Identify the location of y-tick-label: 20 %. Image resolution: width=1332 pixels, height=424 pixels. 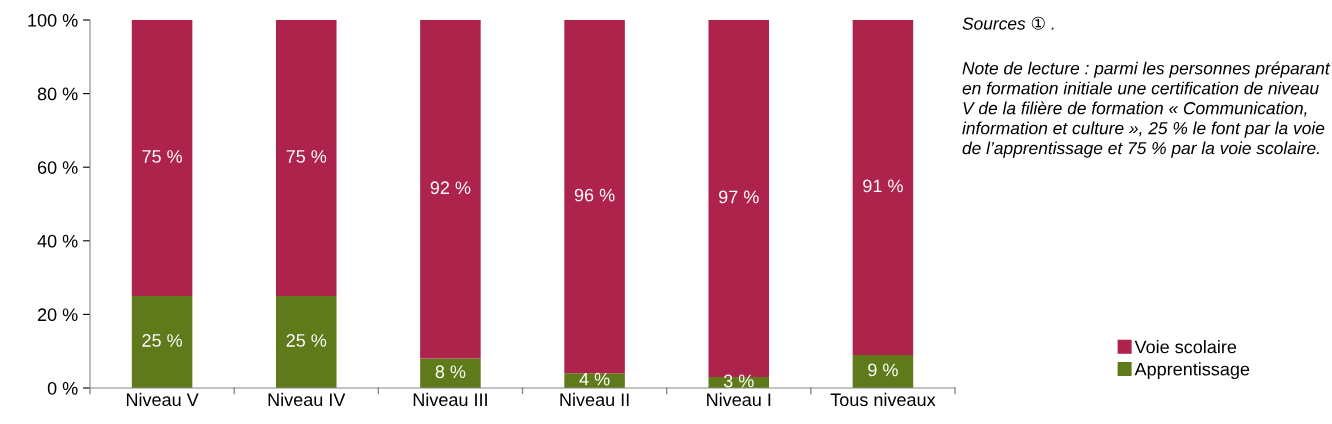
(57, 315).